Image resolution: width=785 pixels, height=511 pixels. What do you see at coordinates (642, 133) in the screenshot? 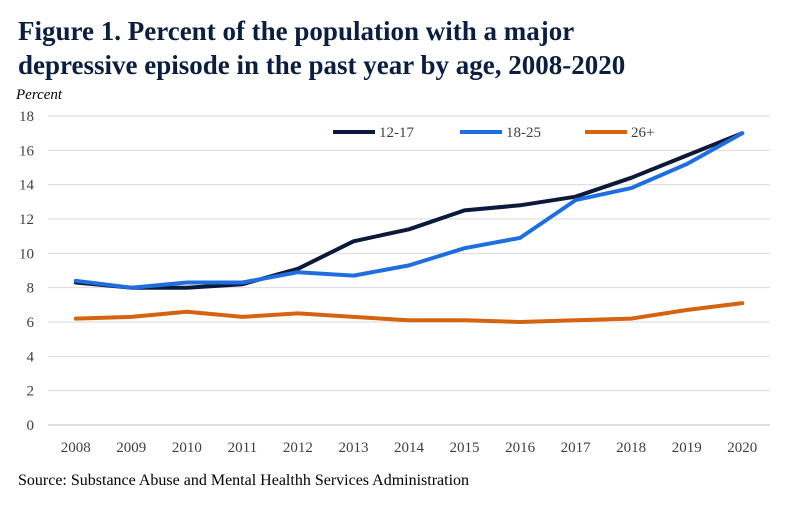
I see `legend-label-26+: 26+` at bounding box center [642, 133].